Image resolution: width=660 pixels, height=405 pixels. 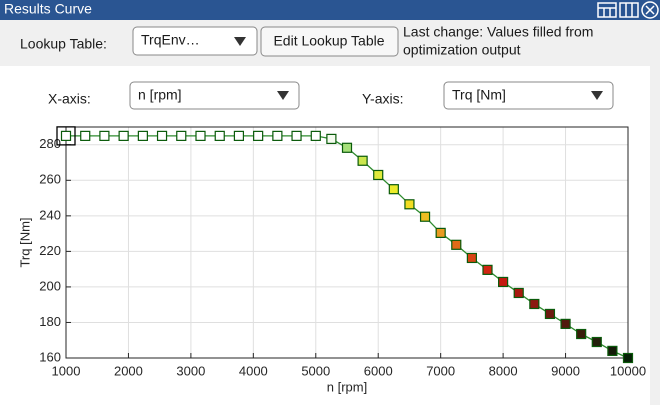 I want to click on close-icon, so click(x=650, y=10).